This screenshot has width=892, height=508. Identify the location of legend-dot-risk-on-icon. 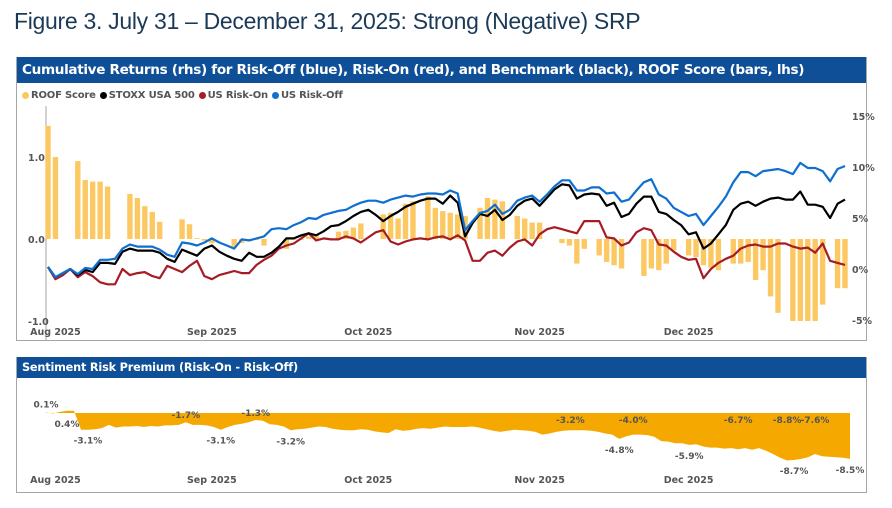
(202, 95).